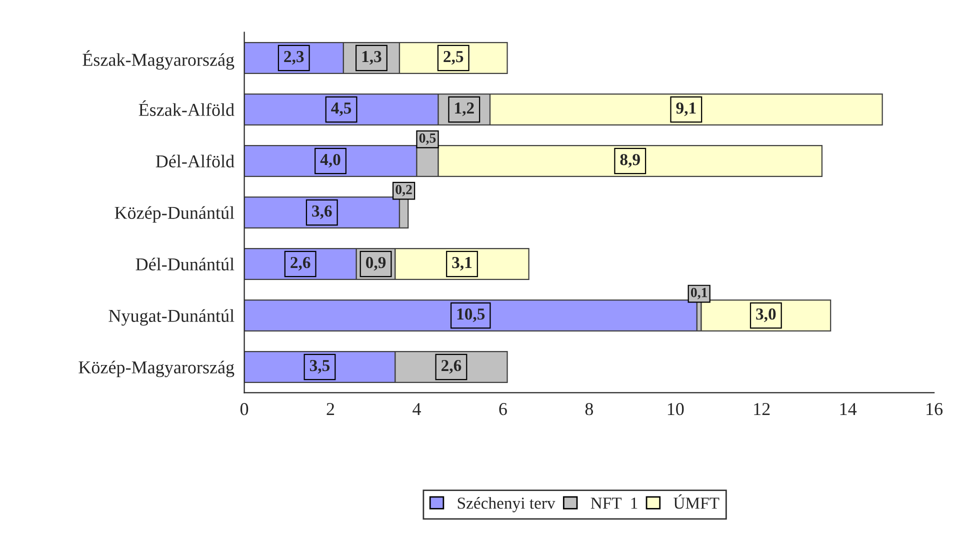 The height and width of the screenshot is (538, 958). I want to click on data-label: 3,6, so click(322, 212).